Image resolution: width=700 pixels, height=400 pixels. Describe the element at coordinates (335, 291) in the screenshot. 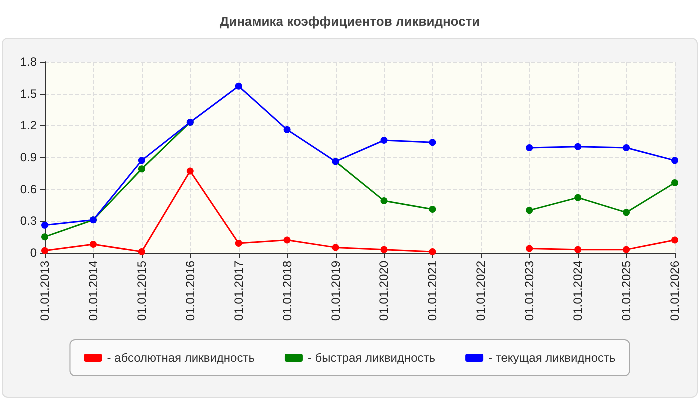

I see `x-tick-label: 01.01.2019` at that location.